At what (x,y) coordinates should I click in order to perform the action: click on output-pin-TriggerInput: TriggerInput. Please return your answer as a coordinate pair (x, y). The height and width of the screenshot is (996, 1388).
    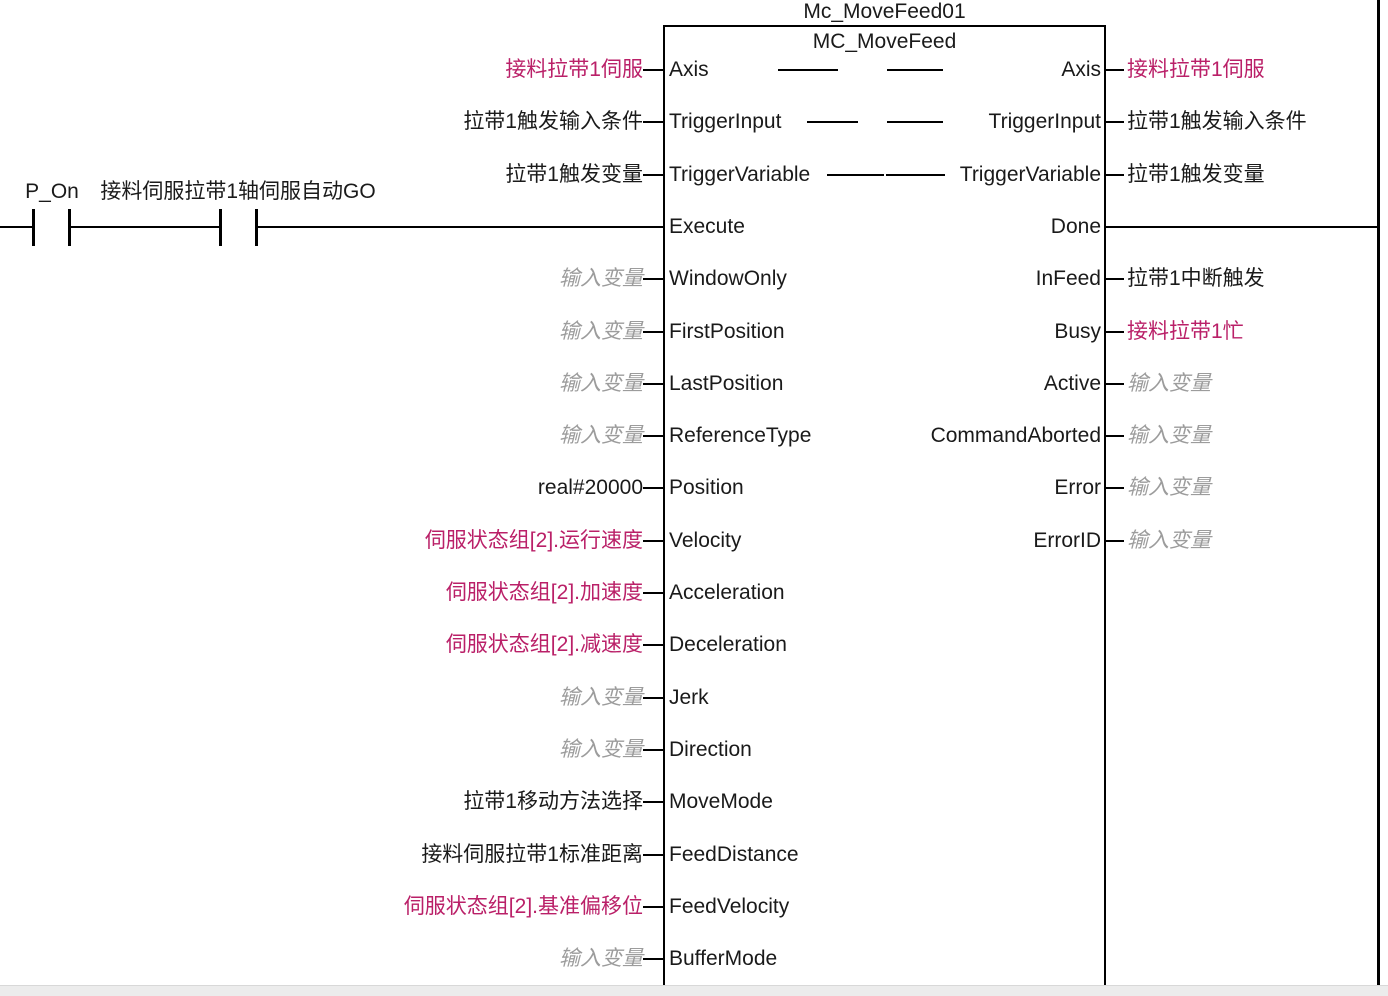
    Looking at the image, I should click on (1044, 121).